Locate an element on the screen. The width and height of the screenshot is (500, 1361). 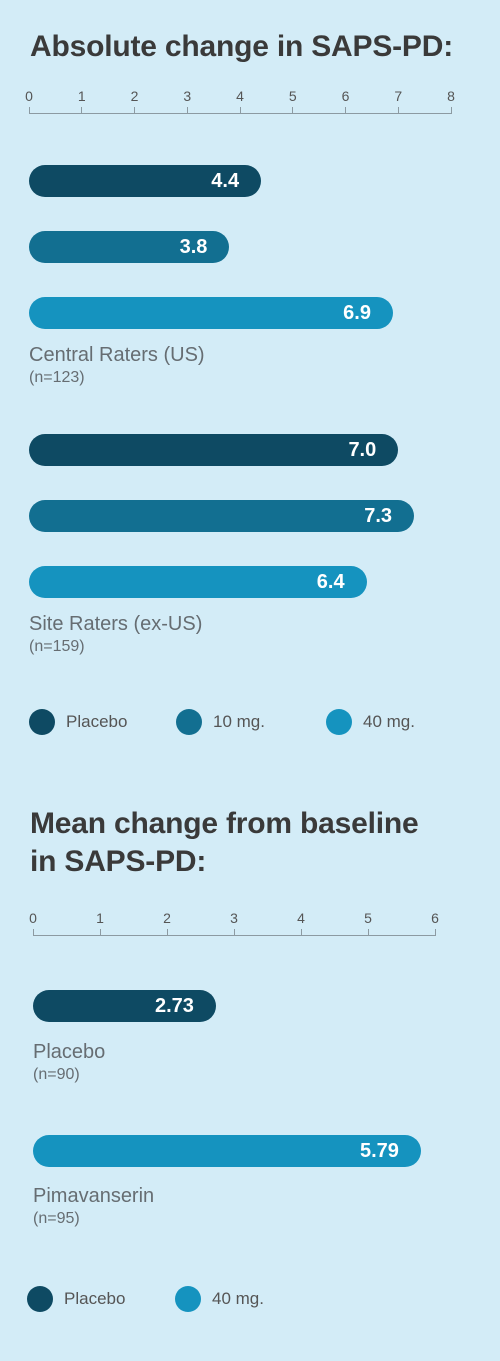
group-label: Pimavanserin is located at coordinates (94, 1196).